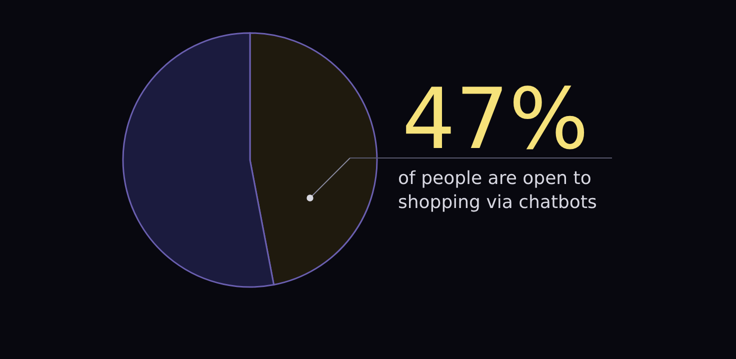 The width and height of the screenshot is (736, 359). Describe the element at coordinates (497, 190) in the screenshot. I see `text: of people are open to shopping via chatbots` at that location.